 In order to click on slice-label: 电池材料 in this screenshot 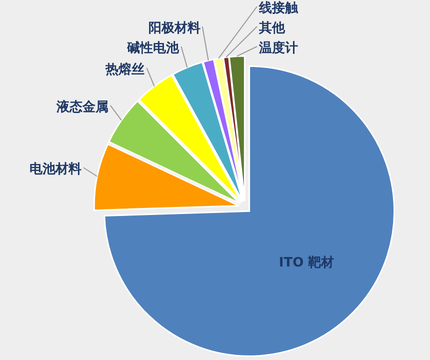, I will do `click(55, 170)`.